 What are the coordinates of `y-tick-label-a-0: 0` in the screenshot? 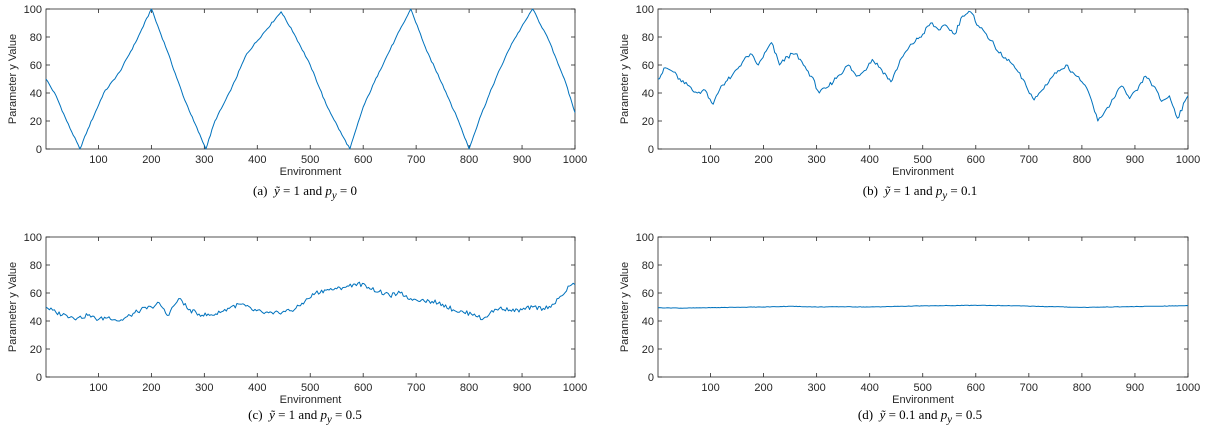 It's located at (39, 150).